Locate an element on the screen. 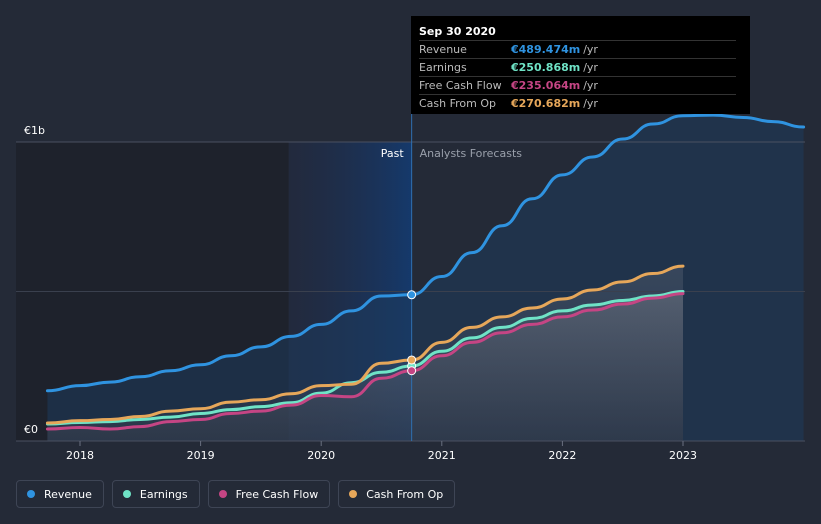 This screenshot has height=524, width=821. legend-item-revenue: Revenue is located at coordinates (60, 494).